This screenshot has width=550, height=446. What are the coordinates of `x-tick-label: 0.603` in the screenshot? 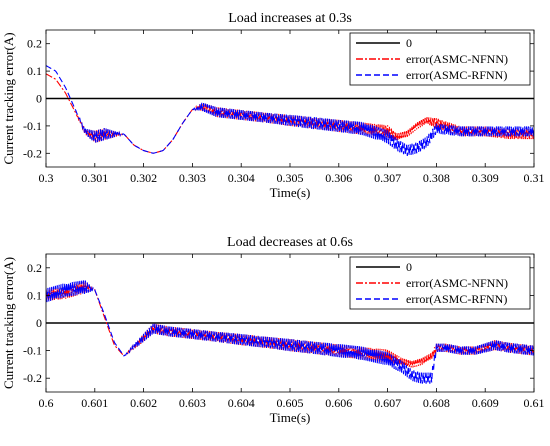 It's located at (192, 403).